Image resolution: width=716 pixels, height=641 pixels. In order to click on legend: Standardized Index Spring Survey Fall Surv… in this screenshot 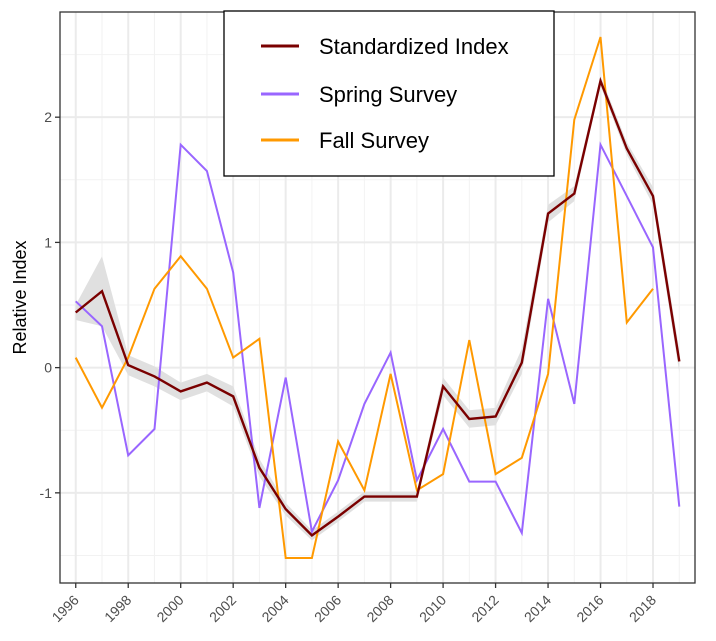, I will do `click(389, 93)`.